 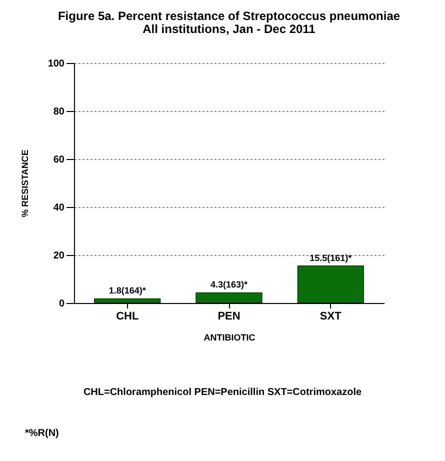 I want to click on text: *%R(N), so click(x=42, y=433).